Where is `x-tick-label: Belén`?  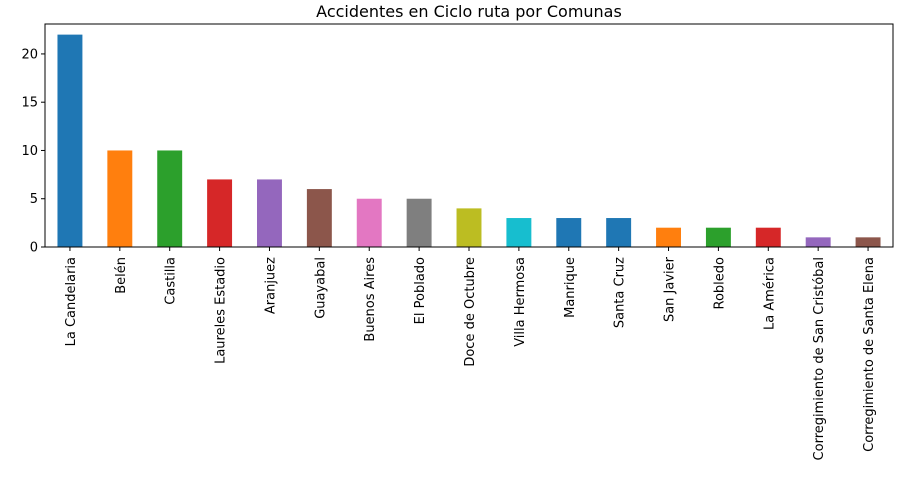
x-tick-label: Belén is located at coordinates (121, 275).